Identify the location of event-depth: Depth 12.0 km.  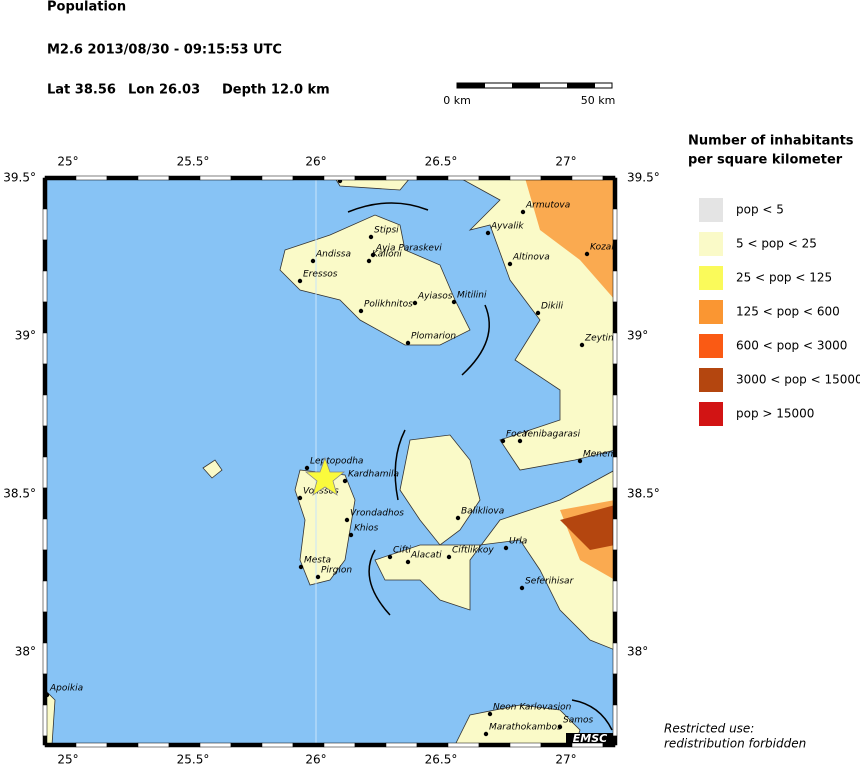
(276, 90).